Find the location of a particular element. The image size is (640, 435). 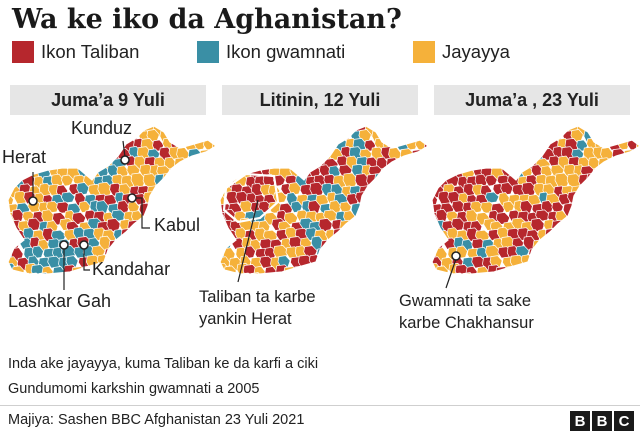

country-outline is located at coordinates (324, 200).